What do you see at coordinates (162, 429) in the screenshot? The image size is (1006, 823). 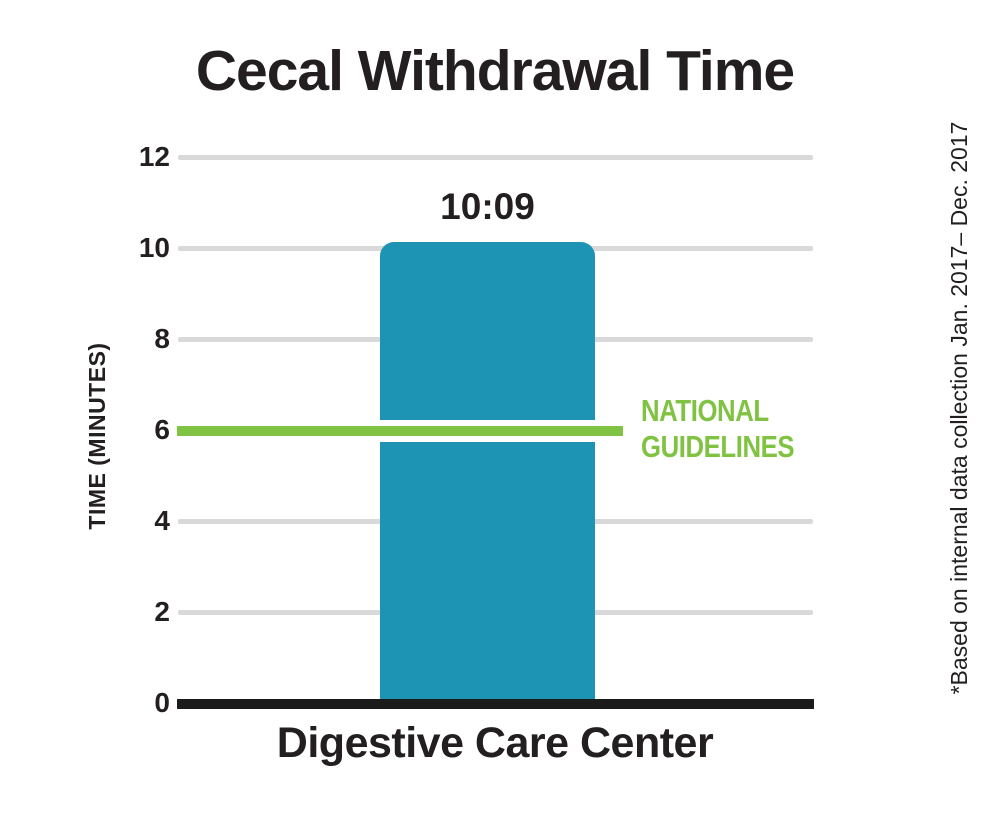 I see `y-tick-label-6: 6` at bounding box center [162, 429].